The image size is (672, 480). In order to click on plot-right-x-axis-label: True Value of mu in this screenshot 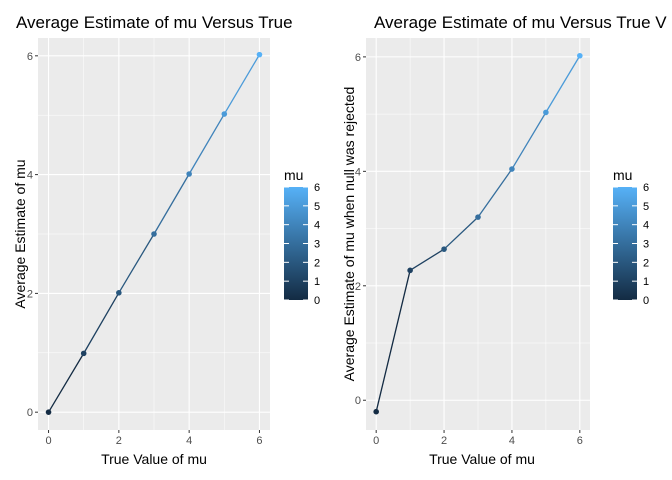, I will do `click(482, 459)`.